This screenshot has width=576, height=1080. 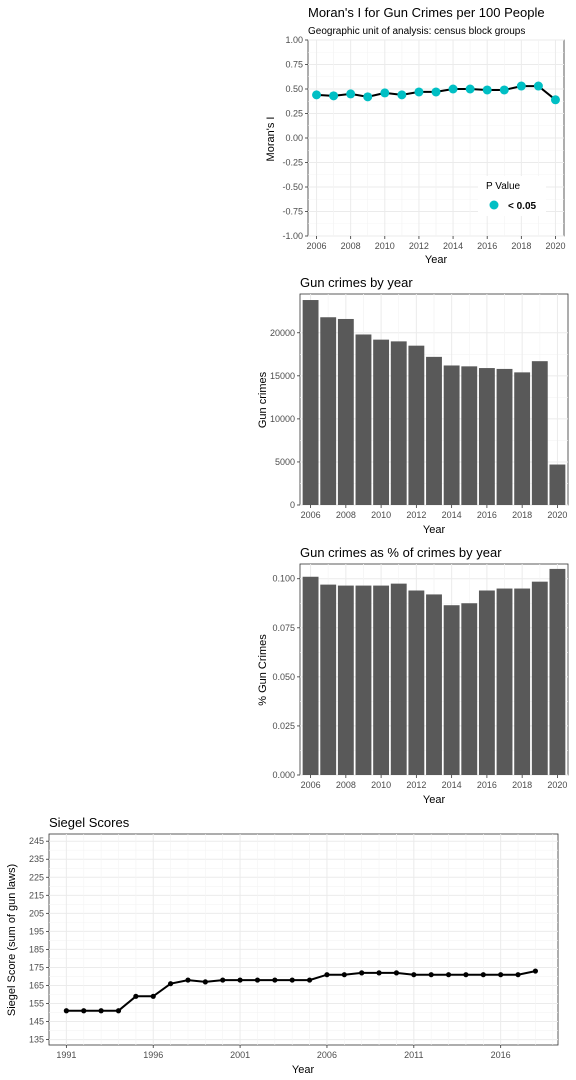 I want to click on y-tick-label: 245, so click(x=36, y=841).